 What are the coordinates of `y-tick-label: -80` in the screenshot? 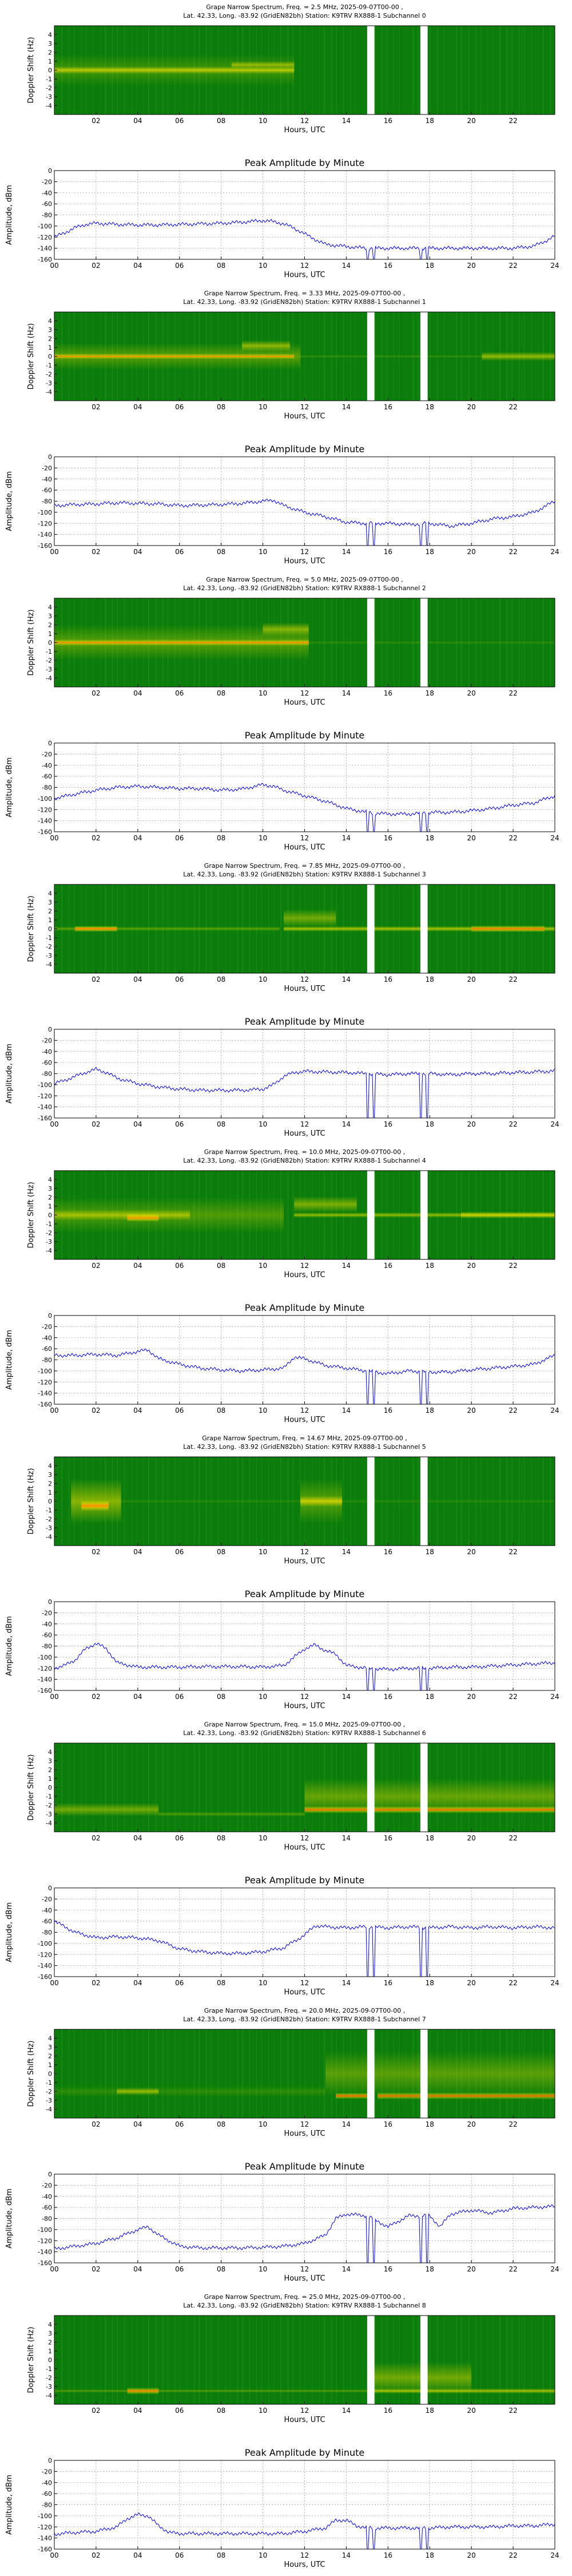 It's located at (47, 2219).